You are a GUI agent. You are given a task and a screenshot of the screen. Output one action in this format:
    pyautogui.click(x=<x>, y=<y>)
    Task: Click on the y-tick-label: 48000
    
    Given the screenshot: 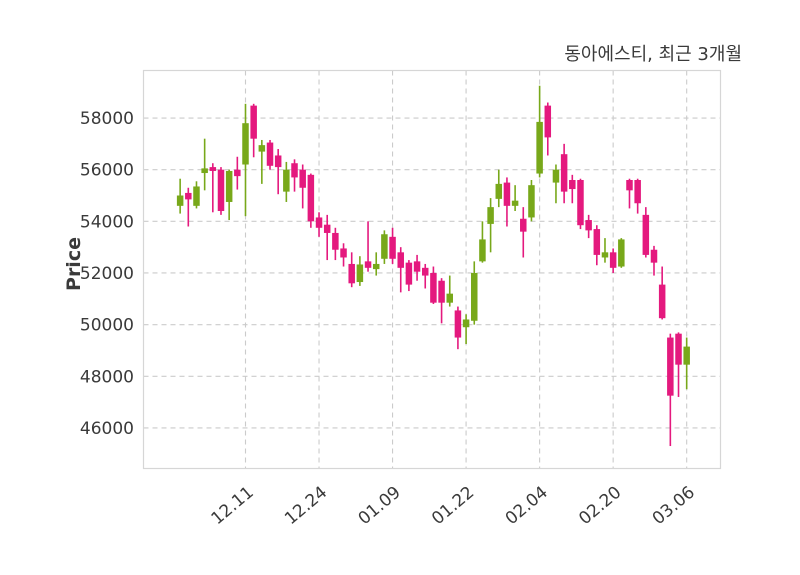 What is the action you would take?
    pyautogui.click(x=107, y=377)
    